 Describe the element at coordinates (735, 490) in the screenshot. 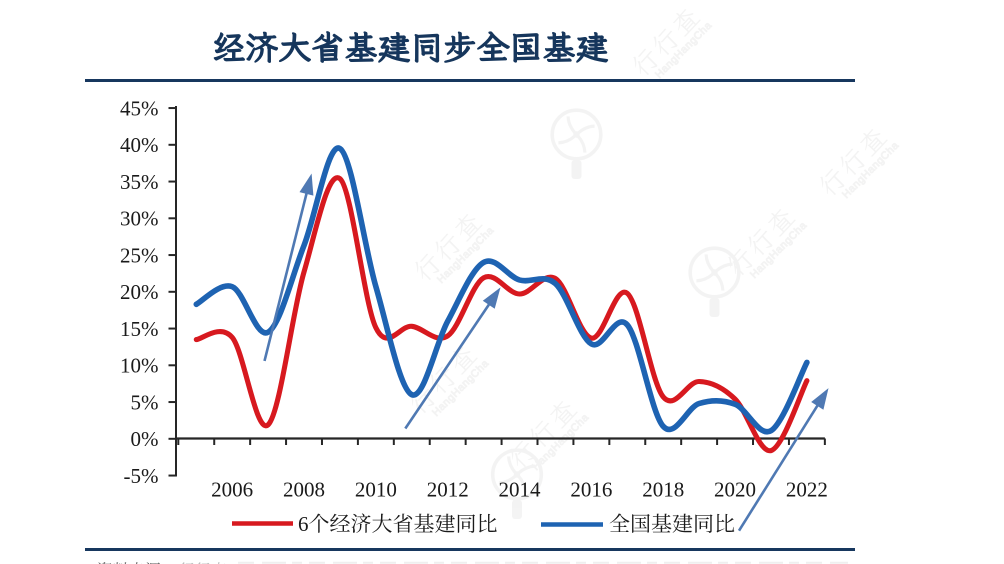

I see `x-tick-label: 2020` at that location.